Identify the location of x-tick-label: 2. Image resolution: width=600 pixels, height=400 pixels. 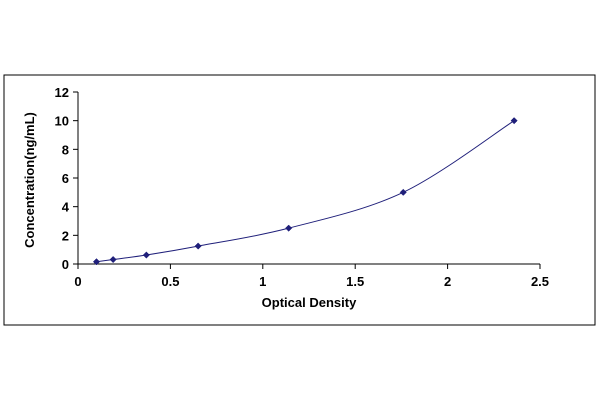
(447, 281).